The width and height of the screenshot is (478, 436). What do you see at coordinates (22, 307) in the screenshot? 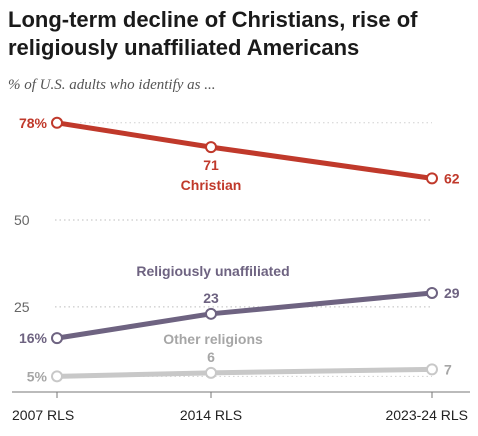
I see `y-tick-label: 25` at bounding box center [22, 307].